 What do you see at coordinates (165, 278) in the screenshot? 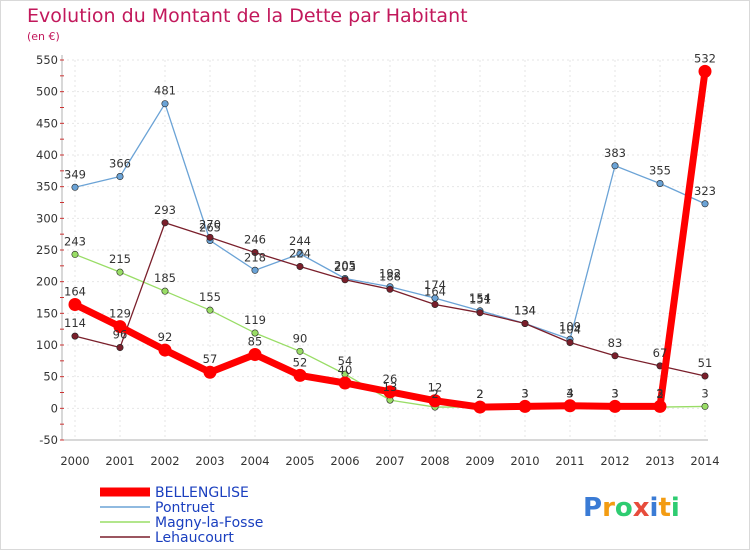
I see `data-label: 185` at bounding box center [165, 278].